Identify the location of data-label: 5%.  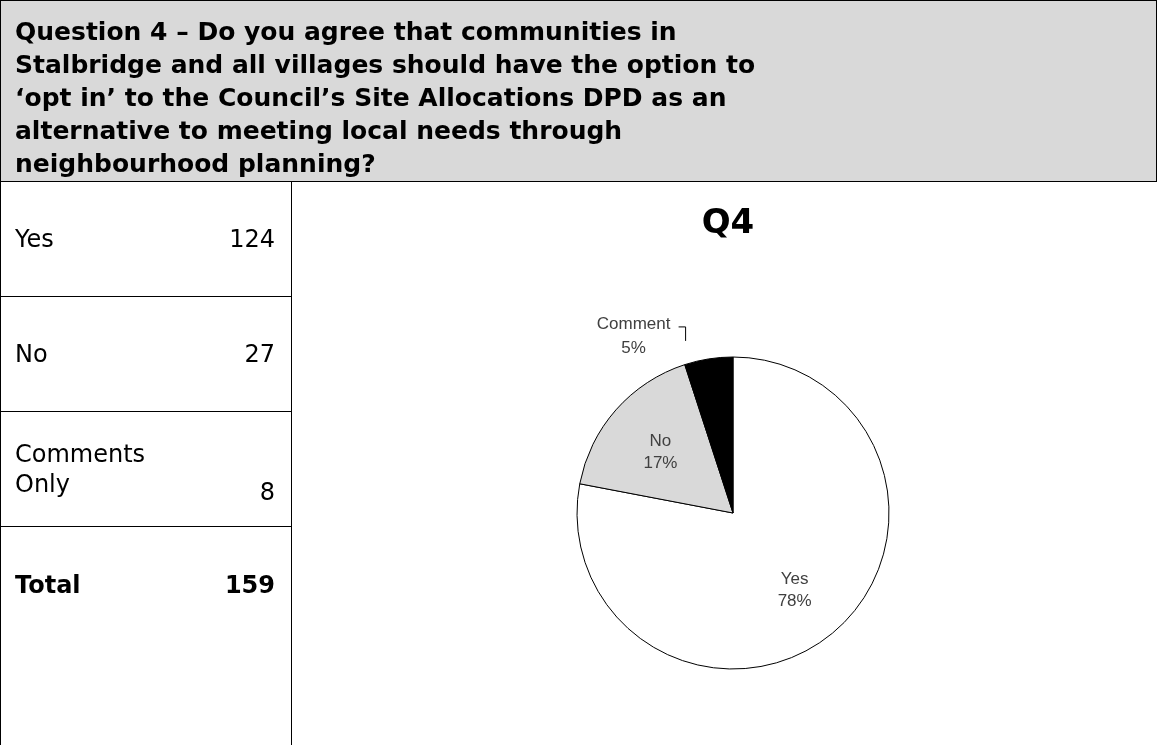
(633, 347).